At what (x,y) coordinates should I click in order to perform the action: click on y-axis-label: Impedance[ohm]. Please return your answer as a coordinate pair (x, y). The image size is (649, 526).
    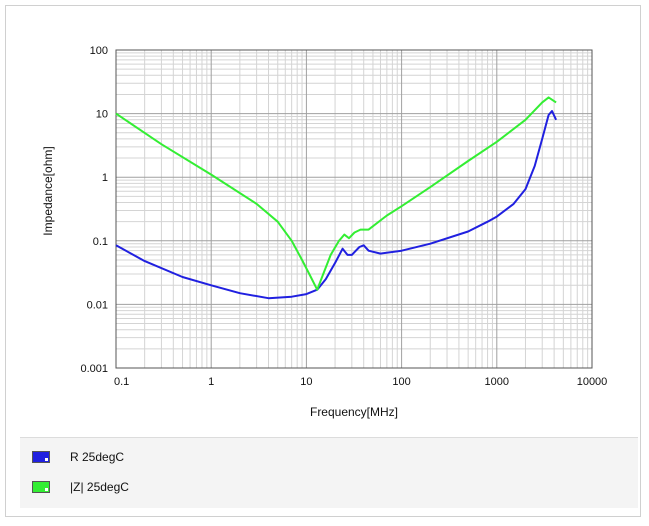
    Looking at the image, I should click on (48, 190).